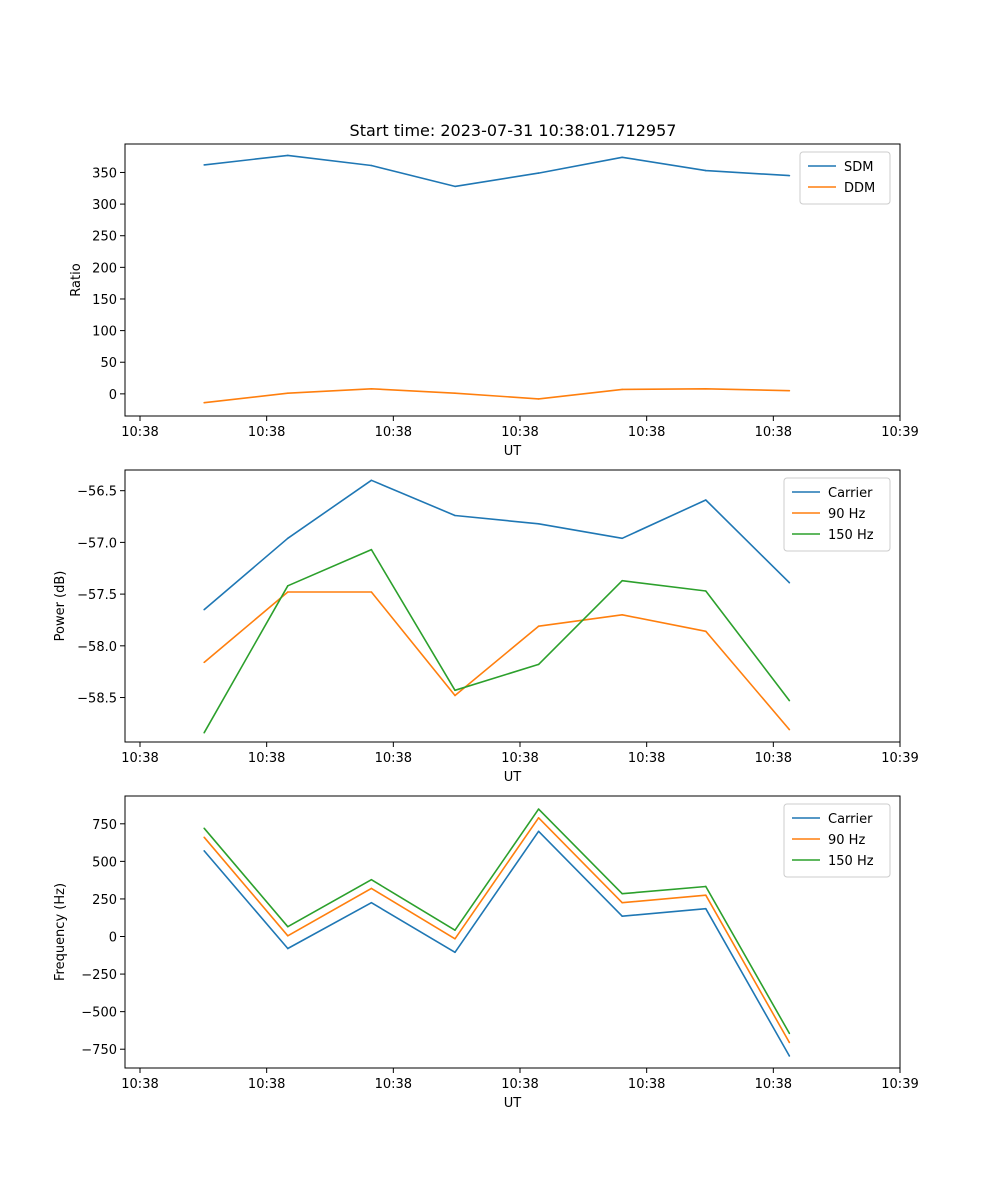 This screenshot has width=1000, height=1200. What do you see at coordinates (60, 606) in the screenshot?
I see `y-axis-label: Power (dB)` at bounding box center [60, 606].